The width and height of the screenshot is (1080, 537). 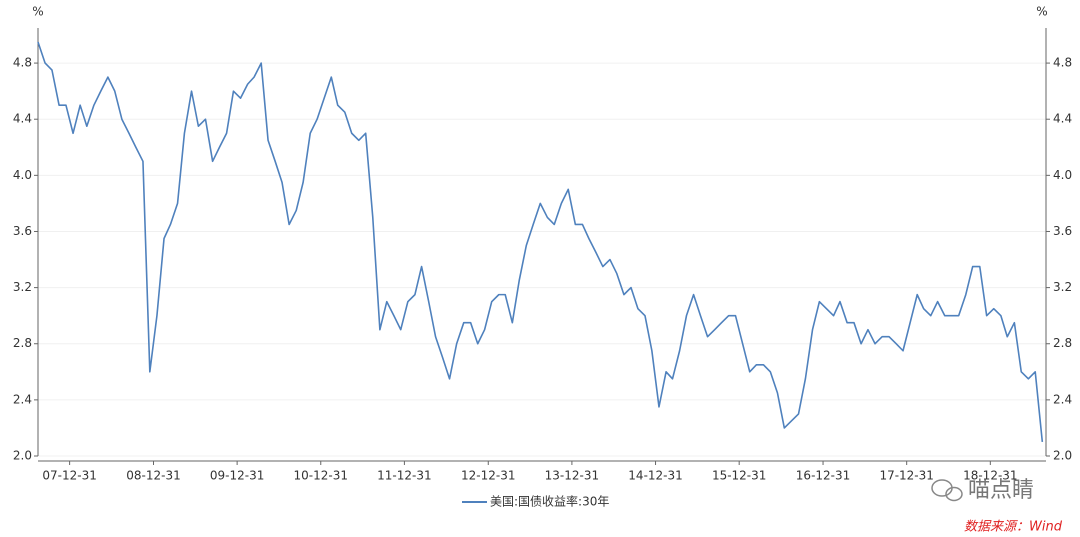 What do you see at coordinates (1062, 119) in the screenshot?
I see `y2-tick-label: 4.4` at bounding box center [1062, 119].